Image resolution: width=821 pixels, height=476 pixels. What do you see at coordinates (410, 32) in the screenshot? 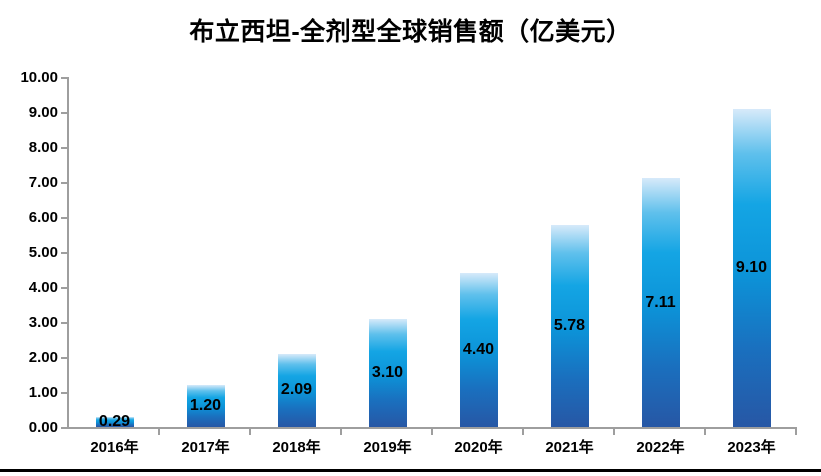
I see `chart-title: 布立西坦-全剂型全球销售额（亿美元）` at bounding box center [410, 32].